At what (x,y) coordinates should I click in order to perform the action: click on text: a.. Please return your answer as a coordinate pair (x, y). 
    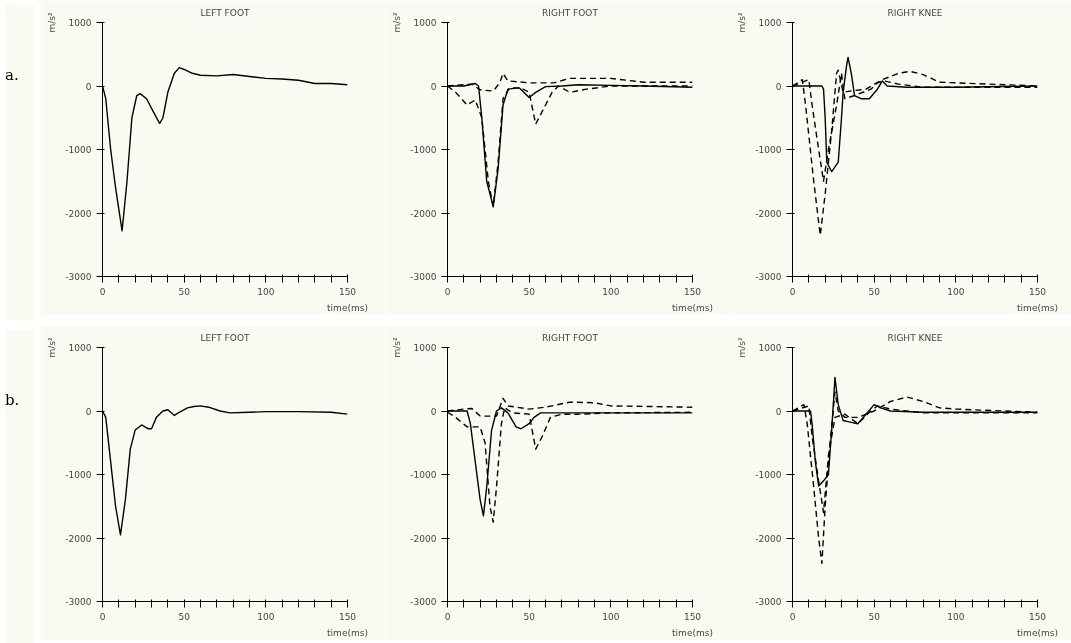
    Looking at the image, I should click on (12, 75).